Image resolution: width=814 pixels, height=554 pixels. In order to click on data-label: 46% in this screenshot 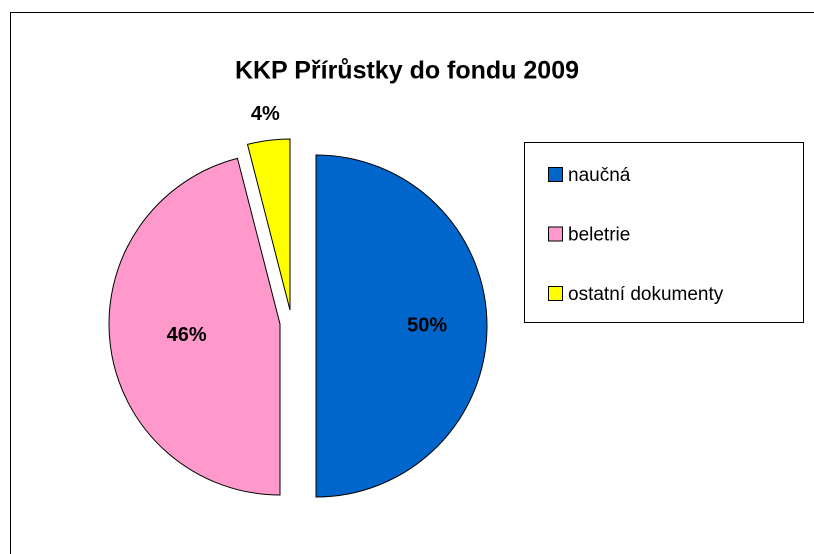, I will do `click(187, 335)`.